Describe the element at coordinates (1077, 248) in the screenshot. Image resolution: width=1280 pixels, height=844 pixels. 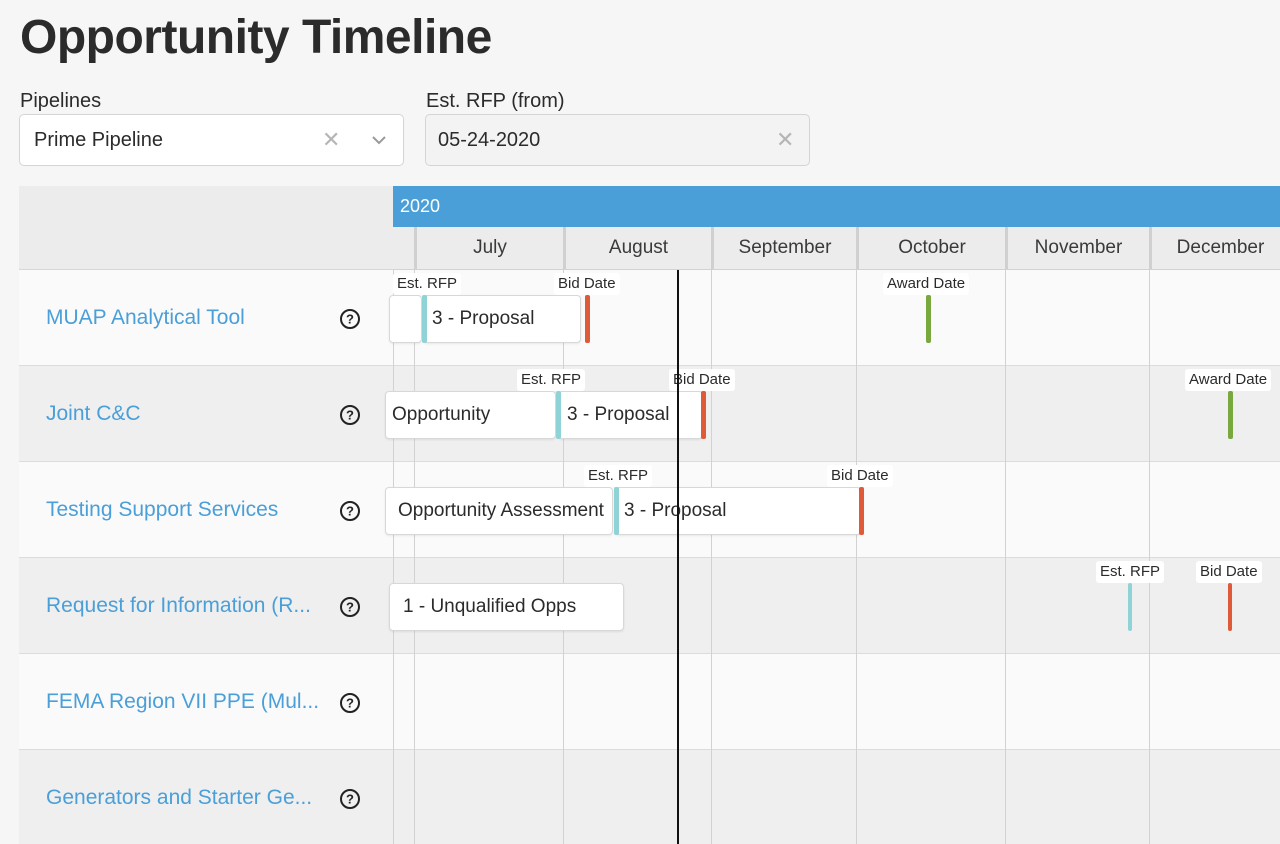
I see `month-november: November` at that location.